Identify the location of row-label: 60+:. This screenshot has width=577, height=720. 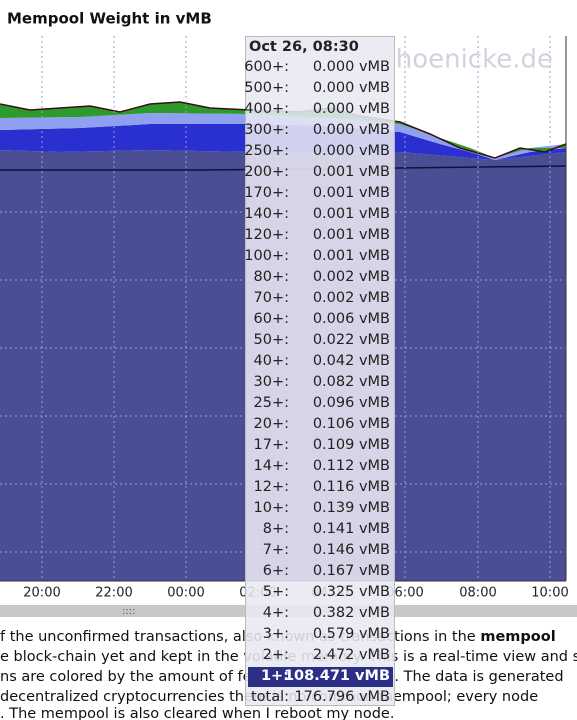
(271, 319).